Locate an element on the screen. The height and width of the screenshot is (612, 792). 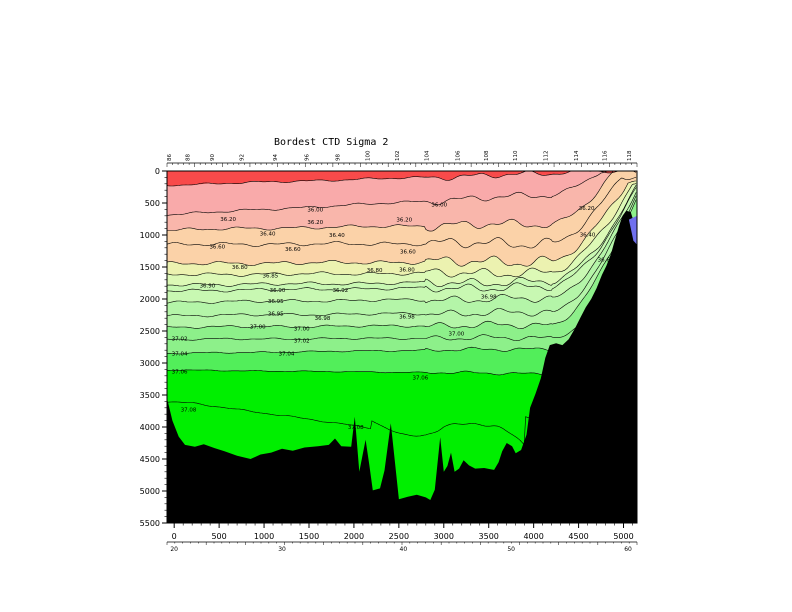
x-tick-label: 0 is located at coordinates (174, 536).